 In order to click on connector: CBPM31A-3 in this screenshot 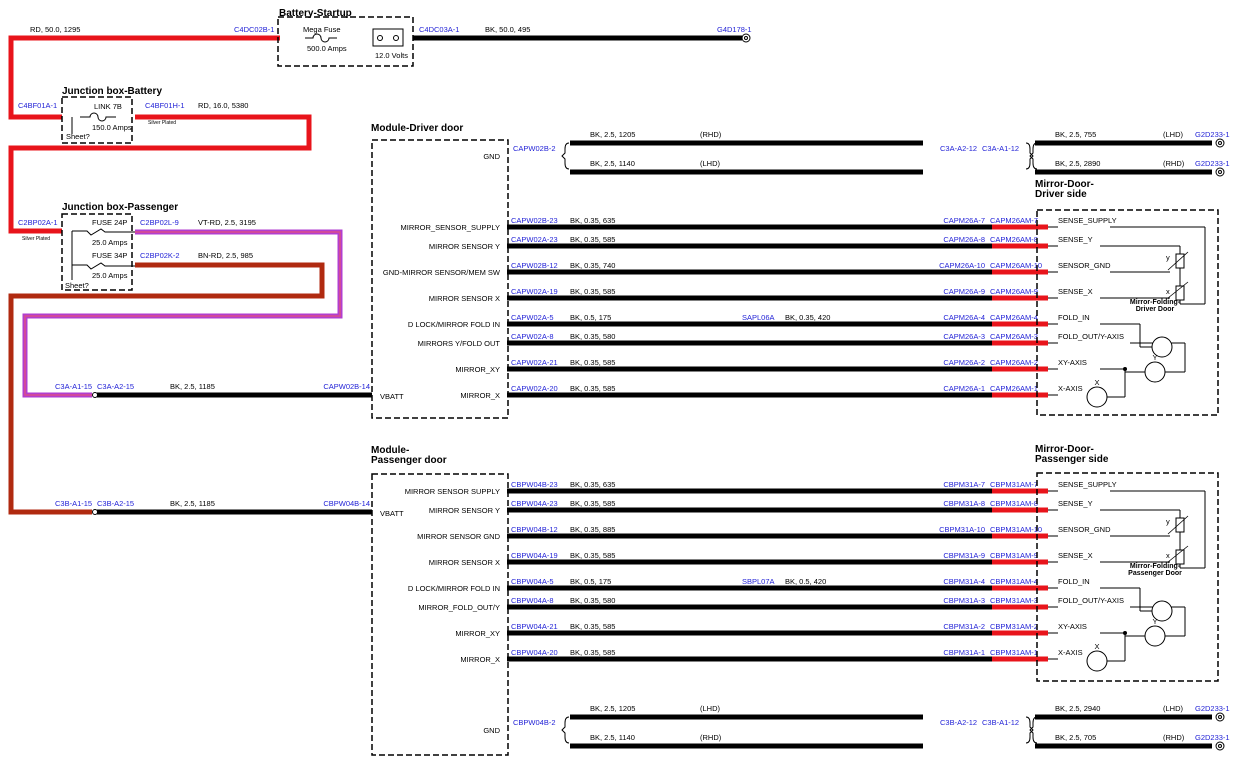, I will do `click(964, 600)`.